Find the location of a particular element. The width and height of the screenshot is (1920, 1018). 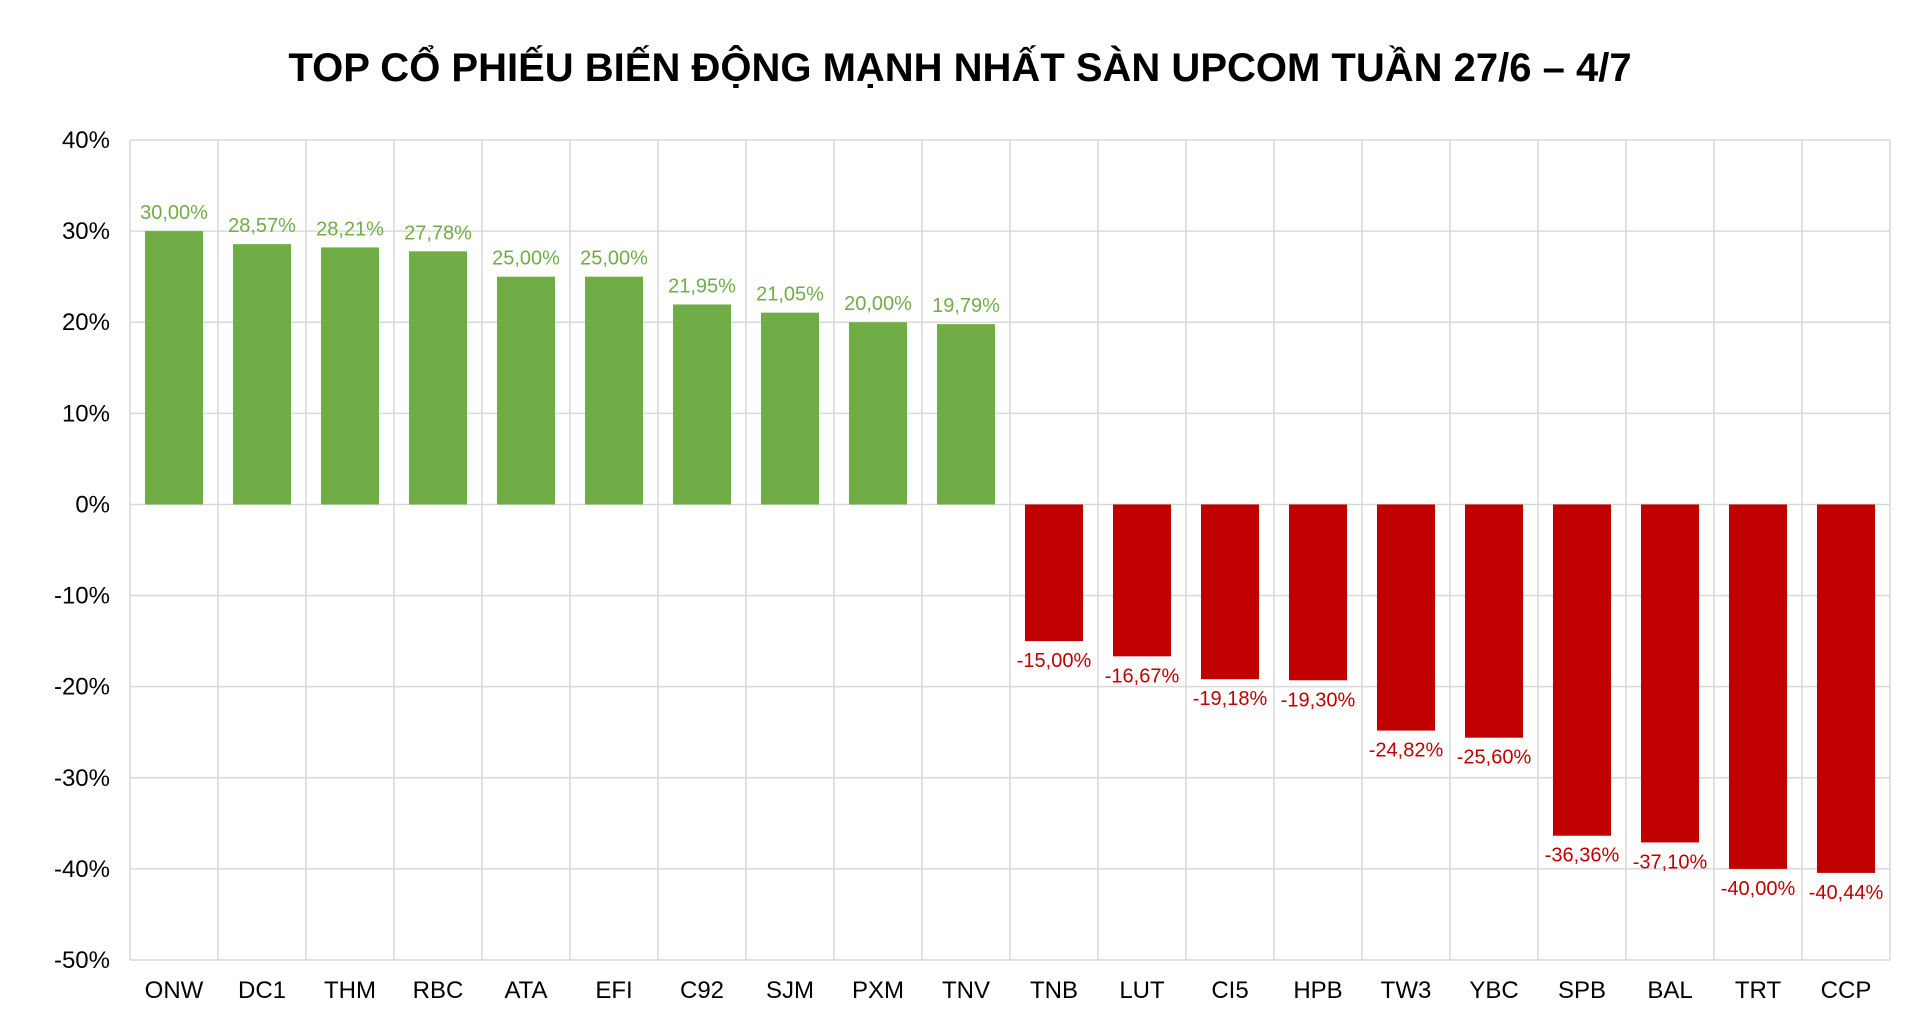

y-axis-ticks: 40% 30% 20% 10% 0% -10% -20% -30% -40% -50% is located at coordinates (82, 550).